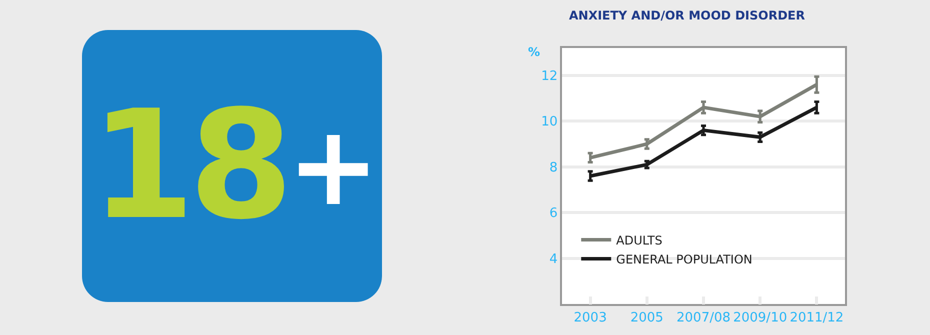 This screenshot has height=335, width=930. Describe the element at coordinates (553, 259) in the screenshot. I see `y-tick-label: 4` at that location.